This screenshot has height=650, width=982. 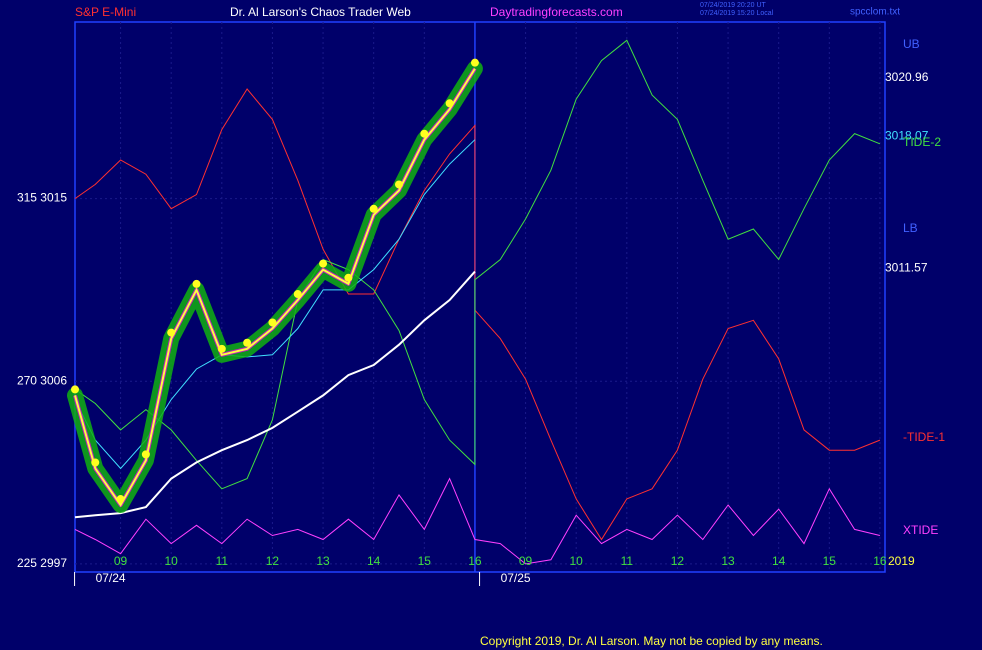 I want to click on time-local: 07/24/2019 15:20 Local, so click(x=737, y=13).